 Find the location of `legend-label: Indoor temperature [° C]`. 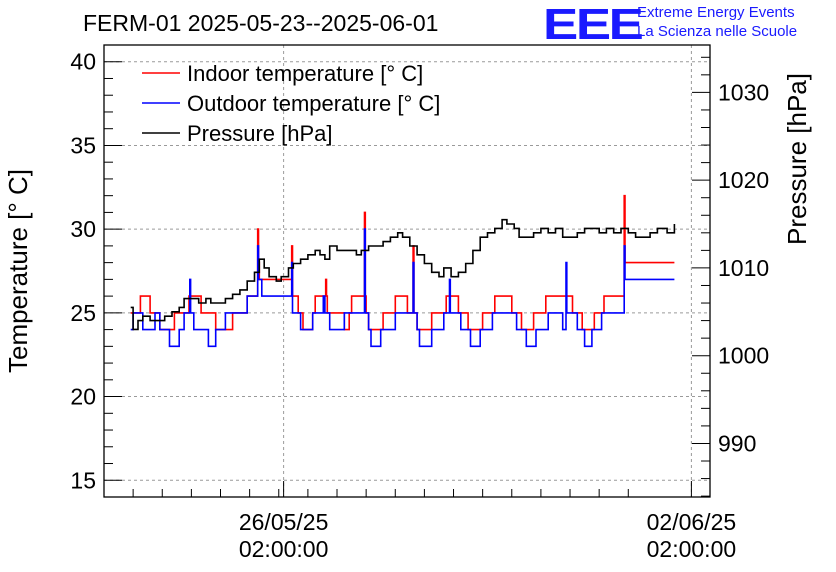

legend-label: Indoor temperature [° C] is located at coordinates (305, 73).